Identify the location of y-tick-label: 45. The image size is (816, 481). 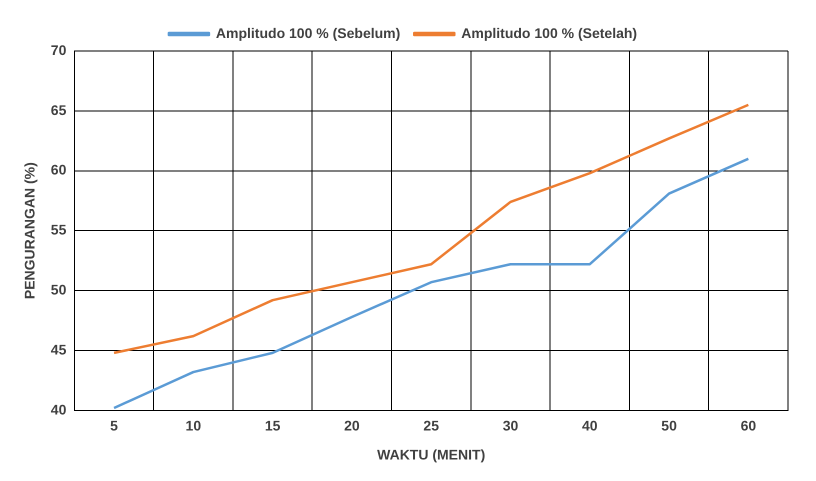
(58, 349).